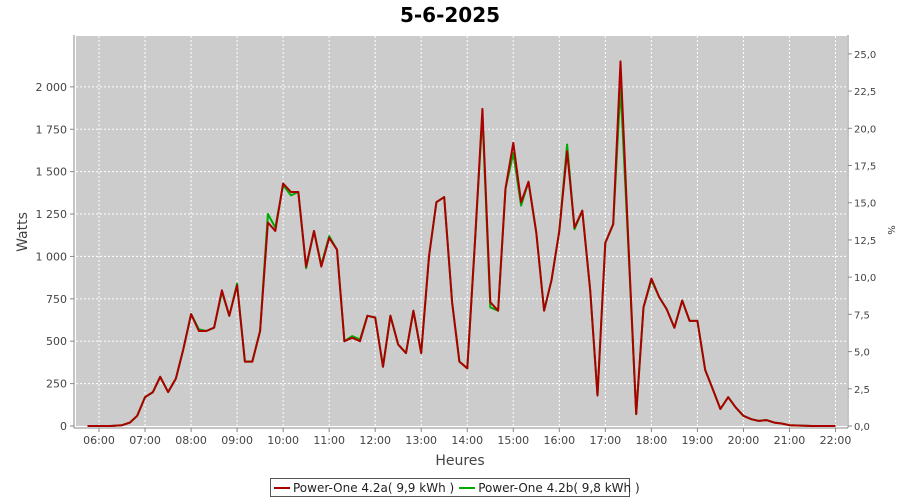  Describe the element at coordinates (862, 427) in the screenshot. I see `y2-tick-label: 0,0` at that location.